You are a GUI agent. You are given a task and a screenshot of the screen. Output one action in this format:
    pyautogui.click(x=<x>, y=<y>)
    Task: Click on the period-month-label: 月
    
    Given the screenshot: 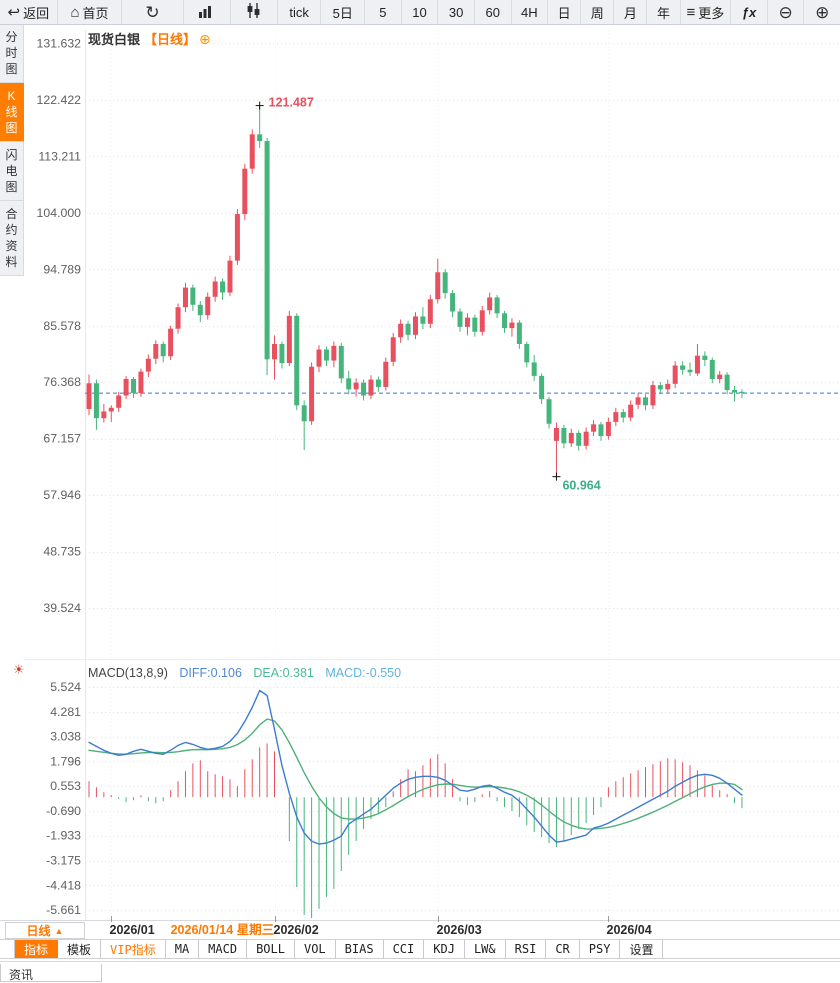 What is the action you would take?
    pyautogui.click(x=630, y=13)
    